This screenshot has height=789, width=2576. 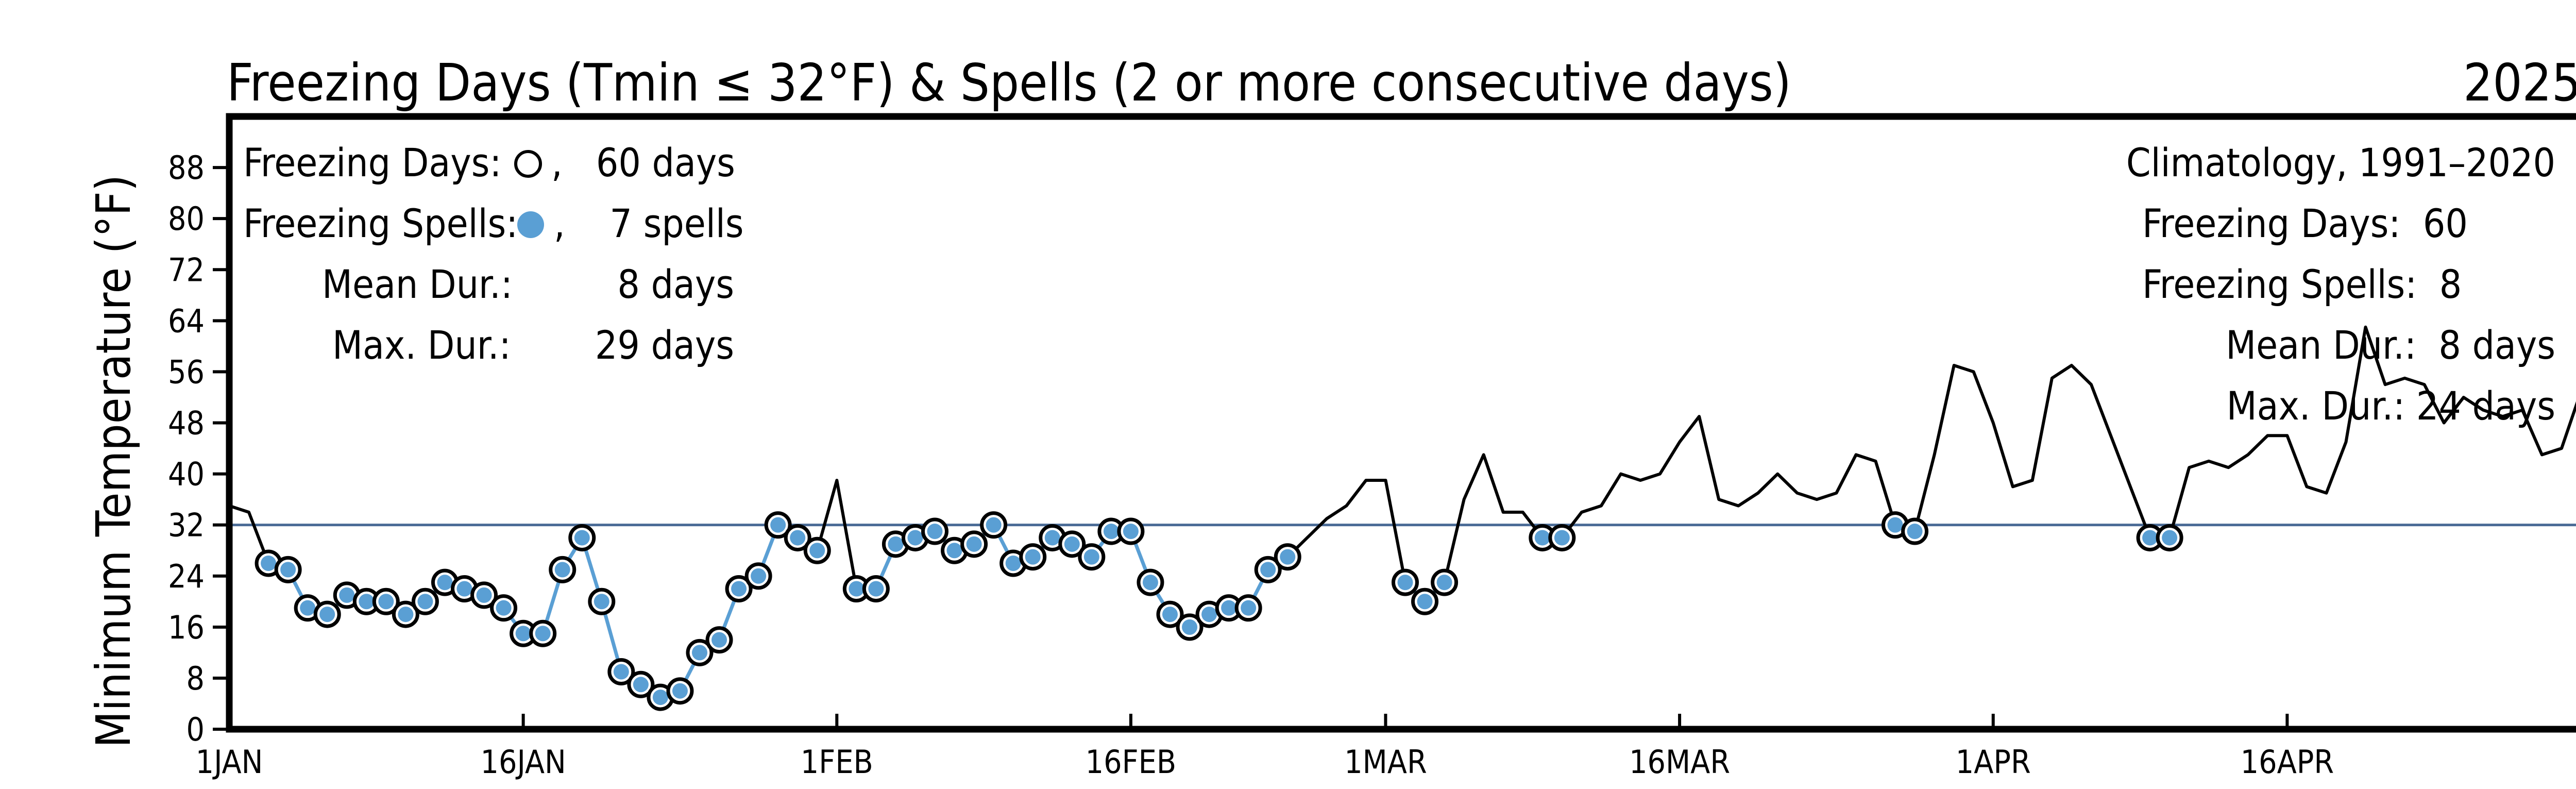 What do you see at coordinates (113, 461) in the screenshot?
I see `y-axis-label: Minimum Temperature (°F)` at bounding box center [113, 461].